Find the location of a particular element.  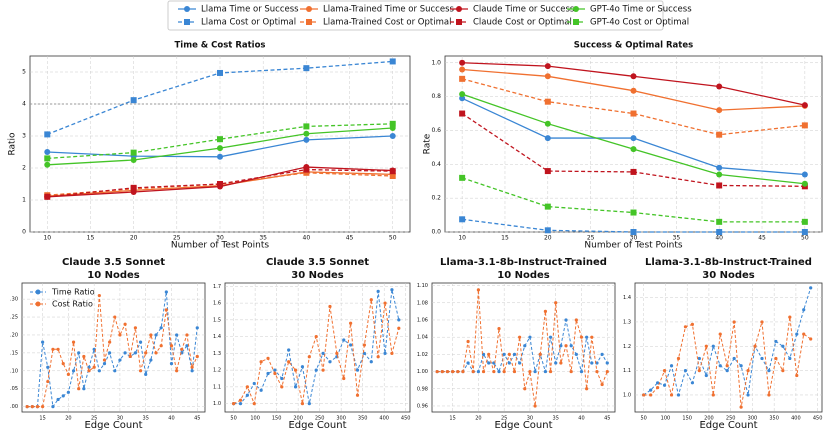

x-tick-label: 50 is located at coordinates (393, 238).